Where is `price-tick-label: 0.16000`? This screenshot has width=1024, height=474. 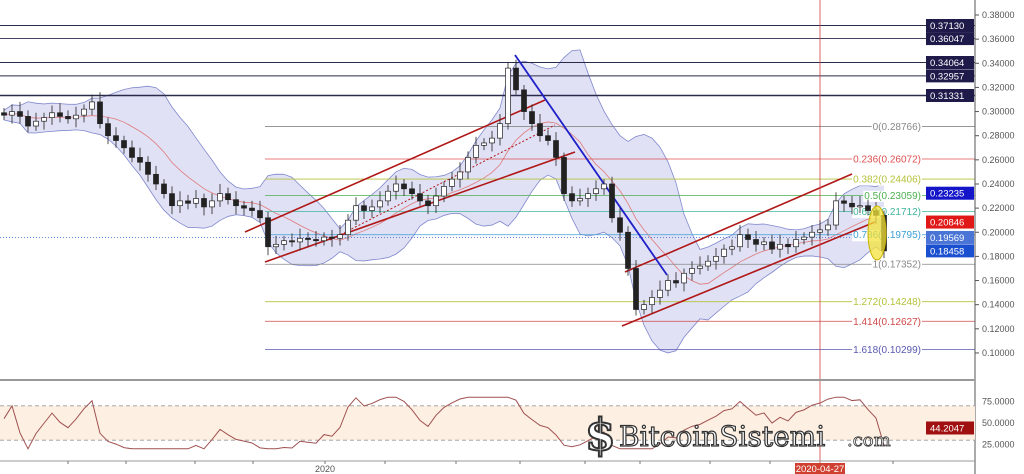
price-tick-label: 0.16000 is located at coordinates (998, 281).